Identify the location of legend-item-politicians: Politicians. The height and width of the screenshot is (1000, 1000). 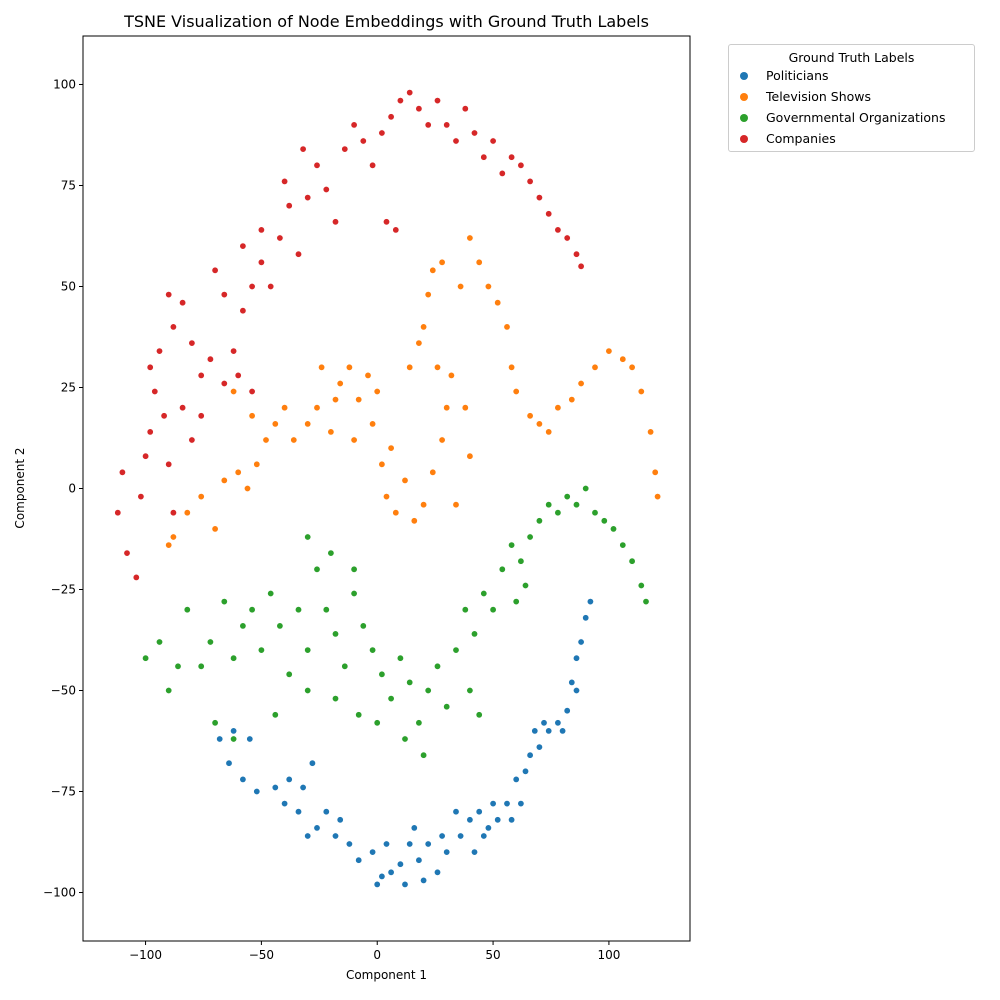
(857, 75).